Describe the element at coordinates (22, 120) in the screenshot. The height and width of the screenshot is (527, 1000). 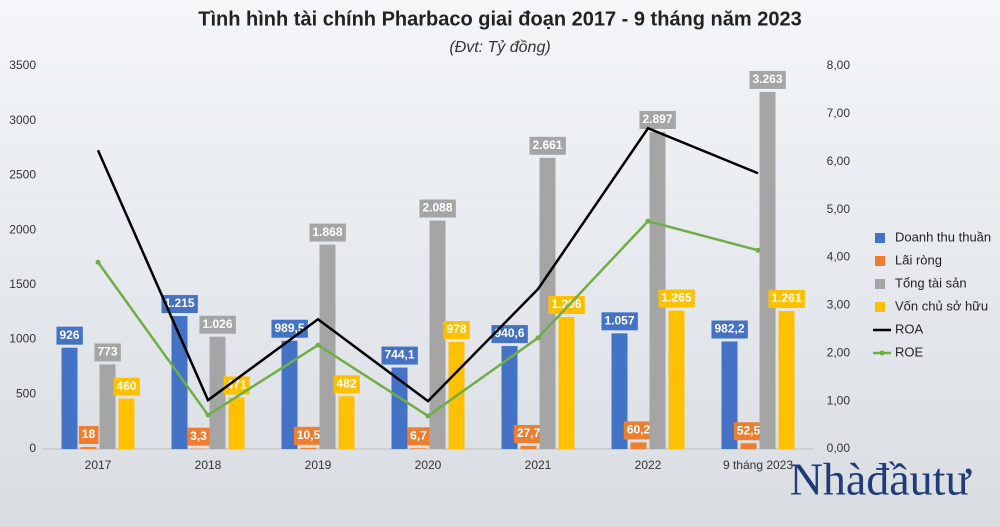
I see `y-tick-label: 3000` at that location.